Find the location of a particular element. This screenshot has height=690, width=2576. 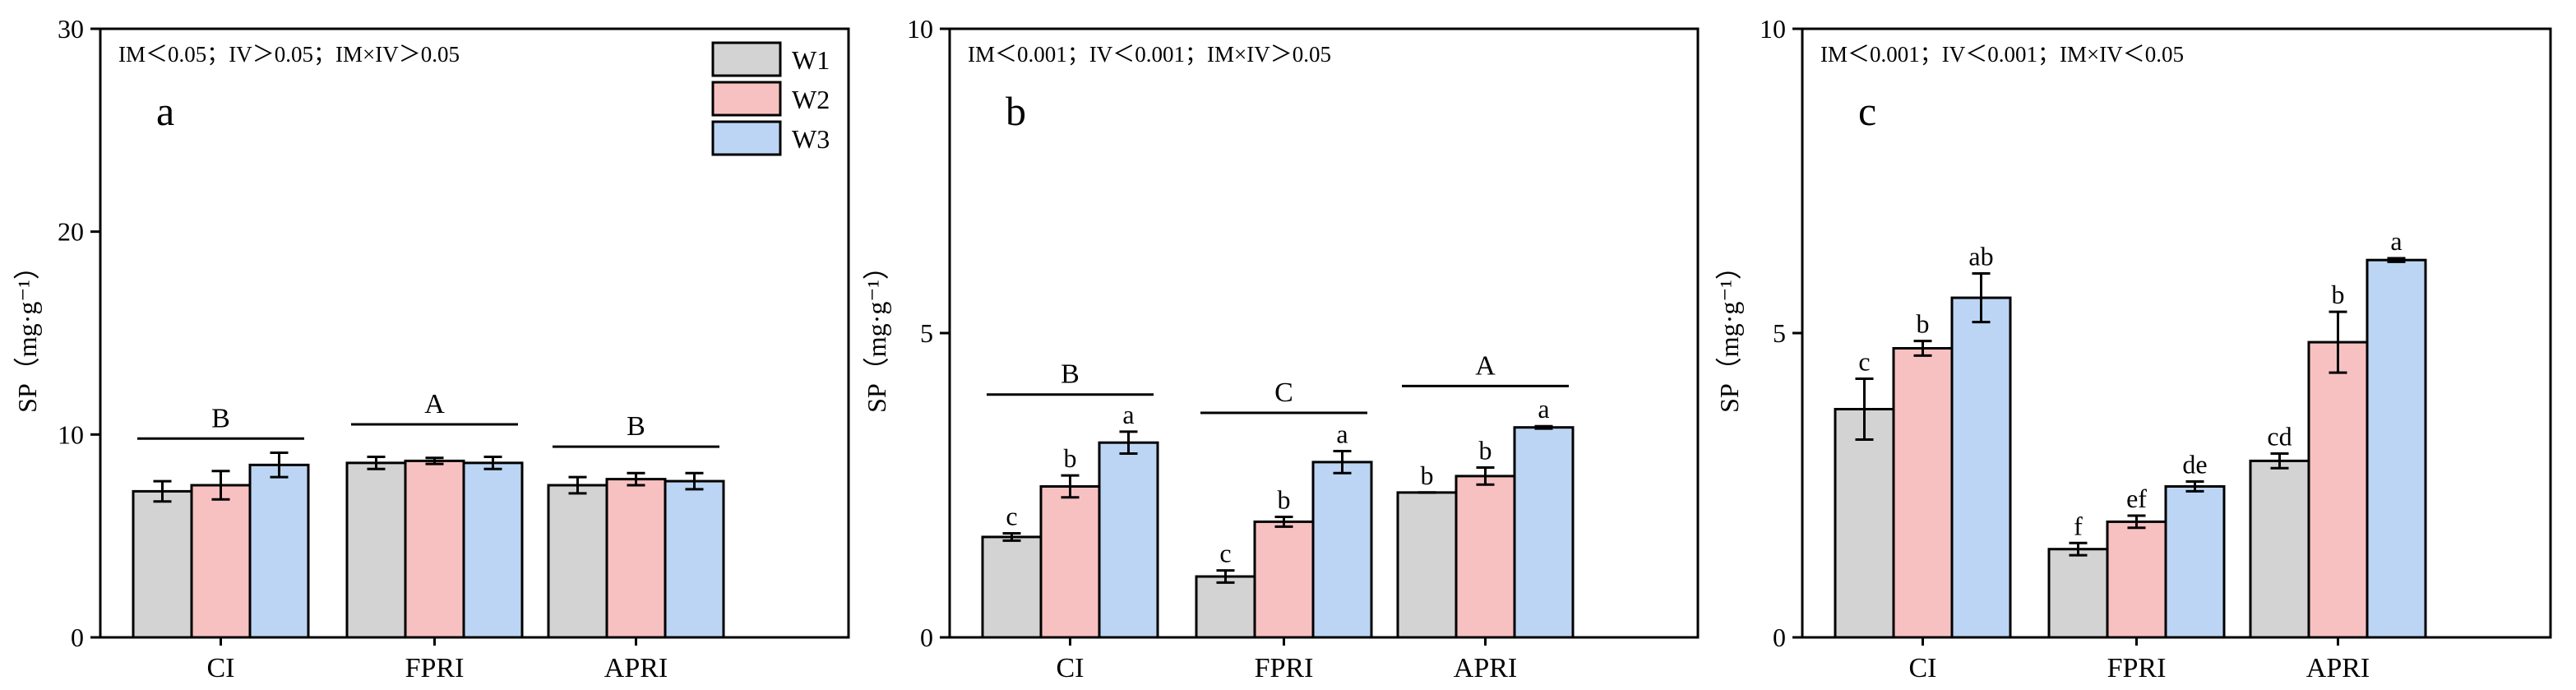

bar-b-apri-w1 is located at coordinates (1427, 565).